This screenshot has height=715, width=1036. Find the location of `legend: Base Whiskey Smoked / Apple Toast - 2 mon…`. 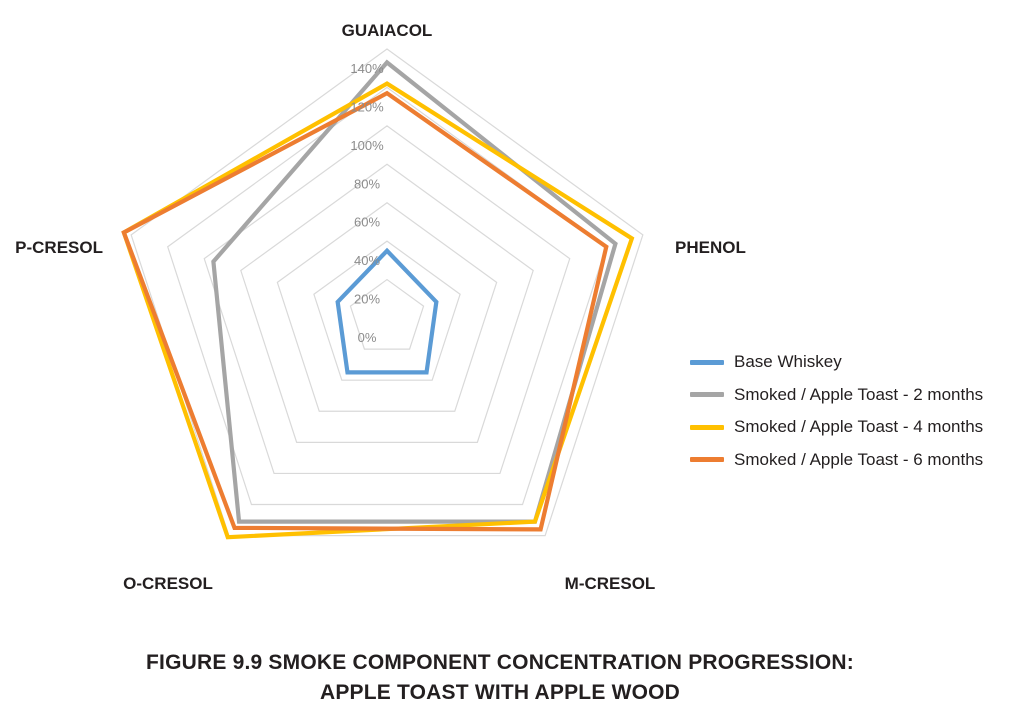

legend: Base Whiskey Smoked / Apple Toast - 2 mon… is located at coordinates (836, 411).